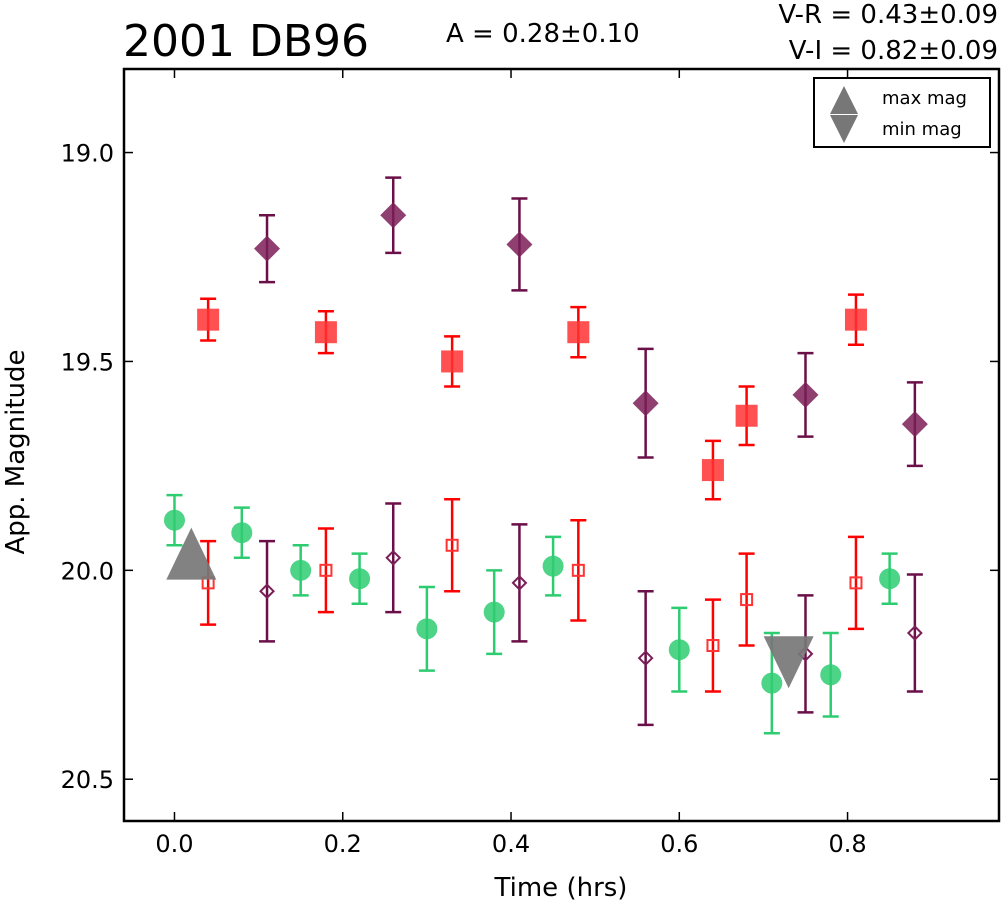 Image resolution: width=1001 pixels, height=904 pixels. Describe the element at coordinates (87, 362) in the screenshot. I see `y-tick-label: 19.5` at that location.